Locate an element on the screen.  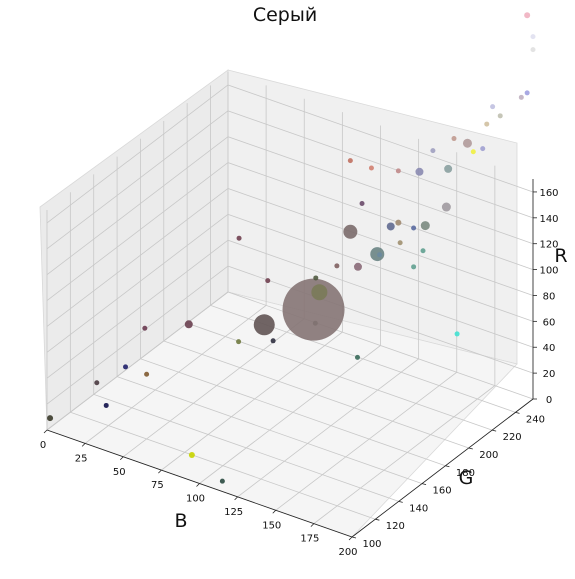
z-tick-label: 140 is located at coordinates (548, 219).